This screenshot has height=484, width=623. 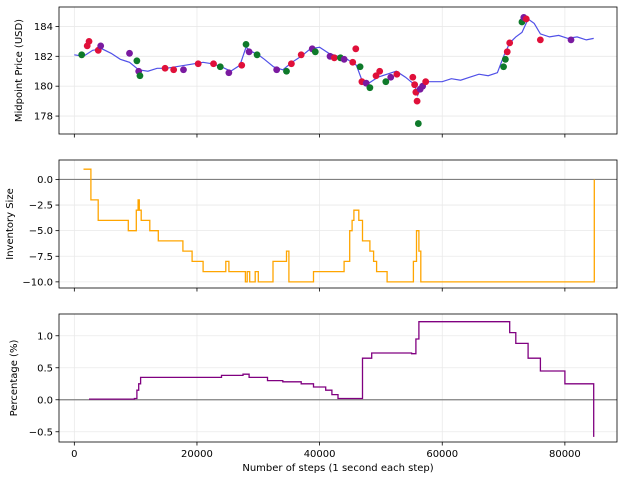 What do you see at coordinates (565, 454) in the screenshot?
I see `x-tick-label: 80000` at bounding box center [565, 454].